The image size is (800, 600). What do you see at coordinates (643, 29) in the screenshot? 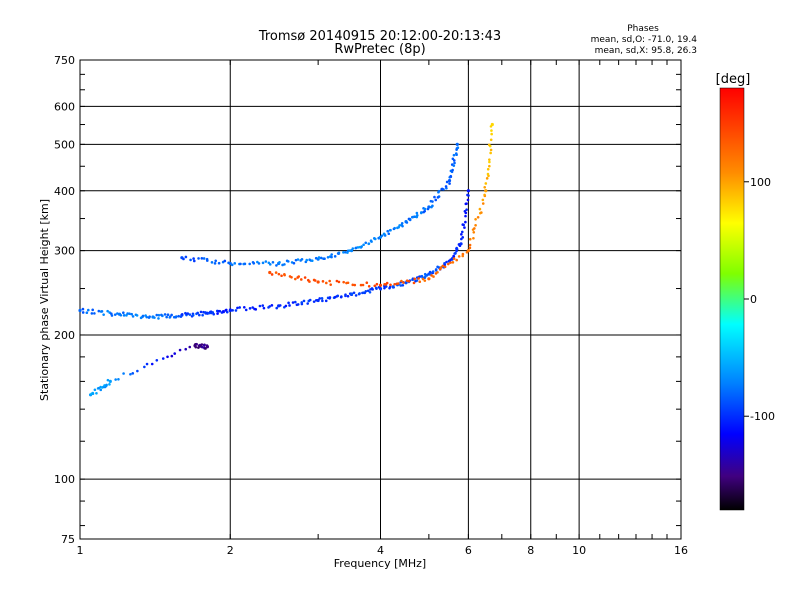
I see `phase-stats-heading: Phases` at bounding box center [643, 29].